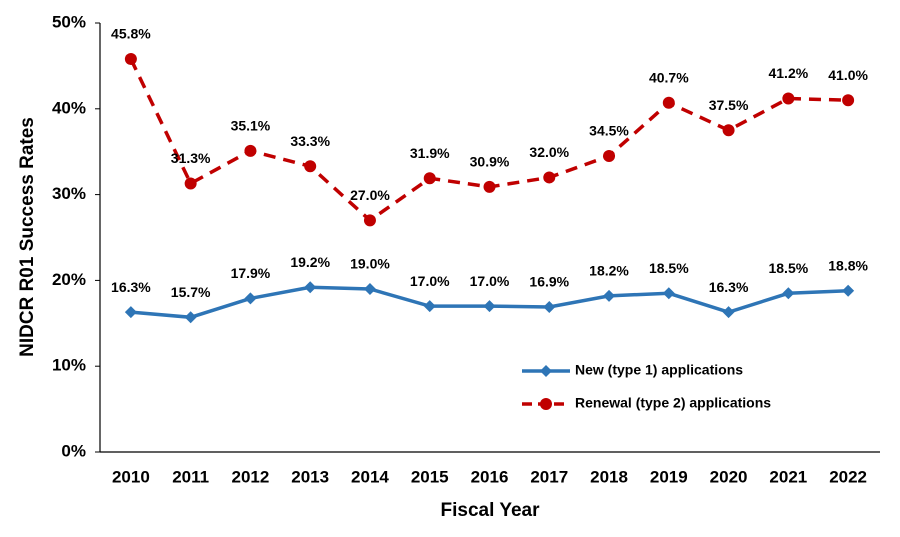 The height and width of the screenshot is (537, 900). Describe the element at coordinates (73, 450) in the screenshot. I see `y-tick-label: 0%` at that location.